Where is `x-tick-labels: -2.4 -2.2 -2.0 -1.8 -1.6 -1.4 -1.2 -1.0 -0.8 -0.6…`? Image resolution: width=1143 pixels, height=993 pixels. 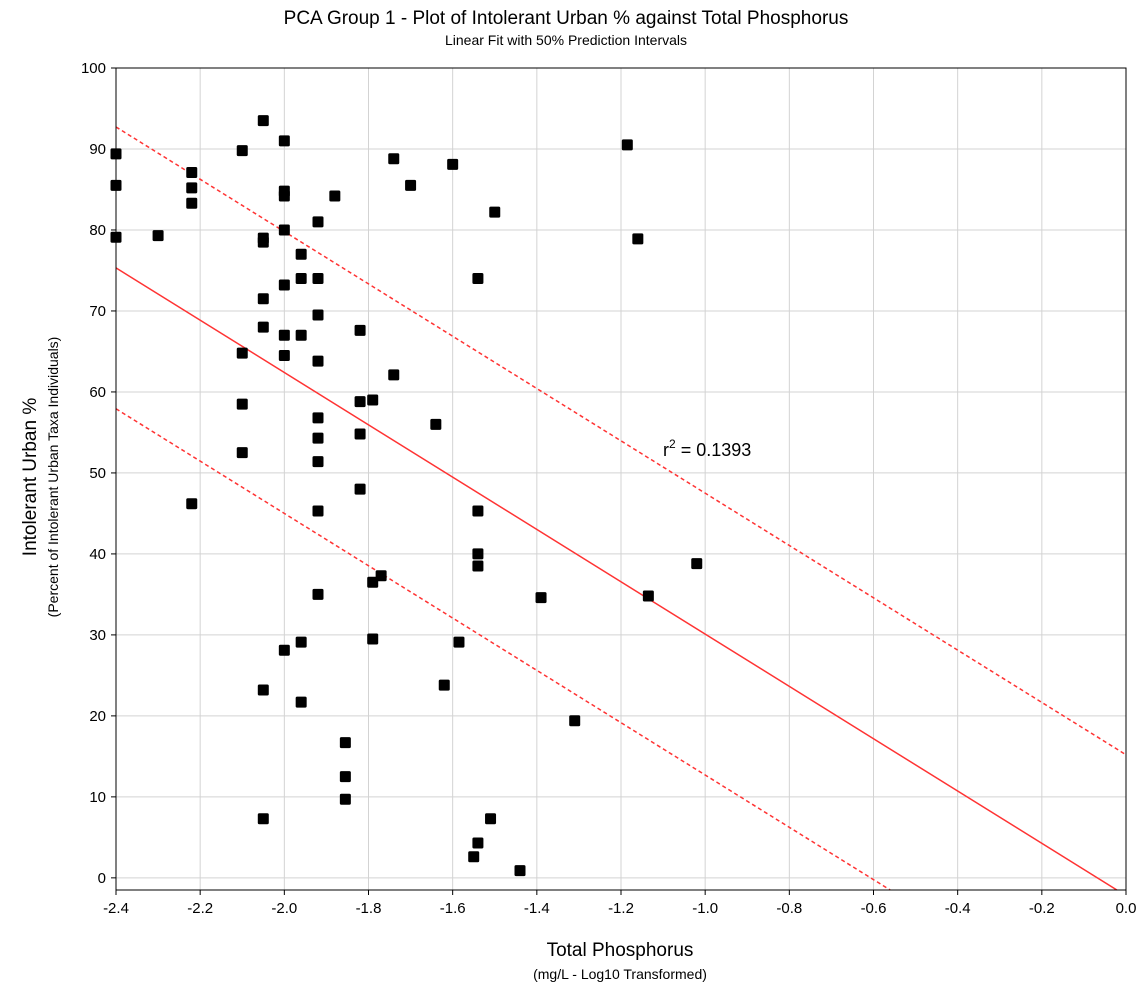
x-tick-labels: -2.4 -2.2 -2.0 -1.8 -1.6 -1.4 -1.2 -1.0 -0.8 -0.6… is located at coordinates (619, 903).